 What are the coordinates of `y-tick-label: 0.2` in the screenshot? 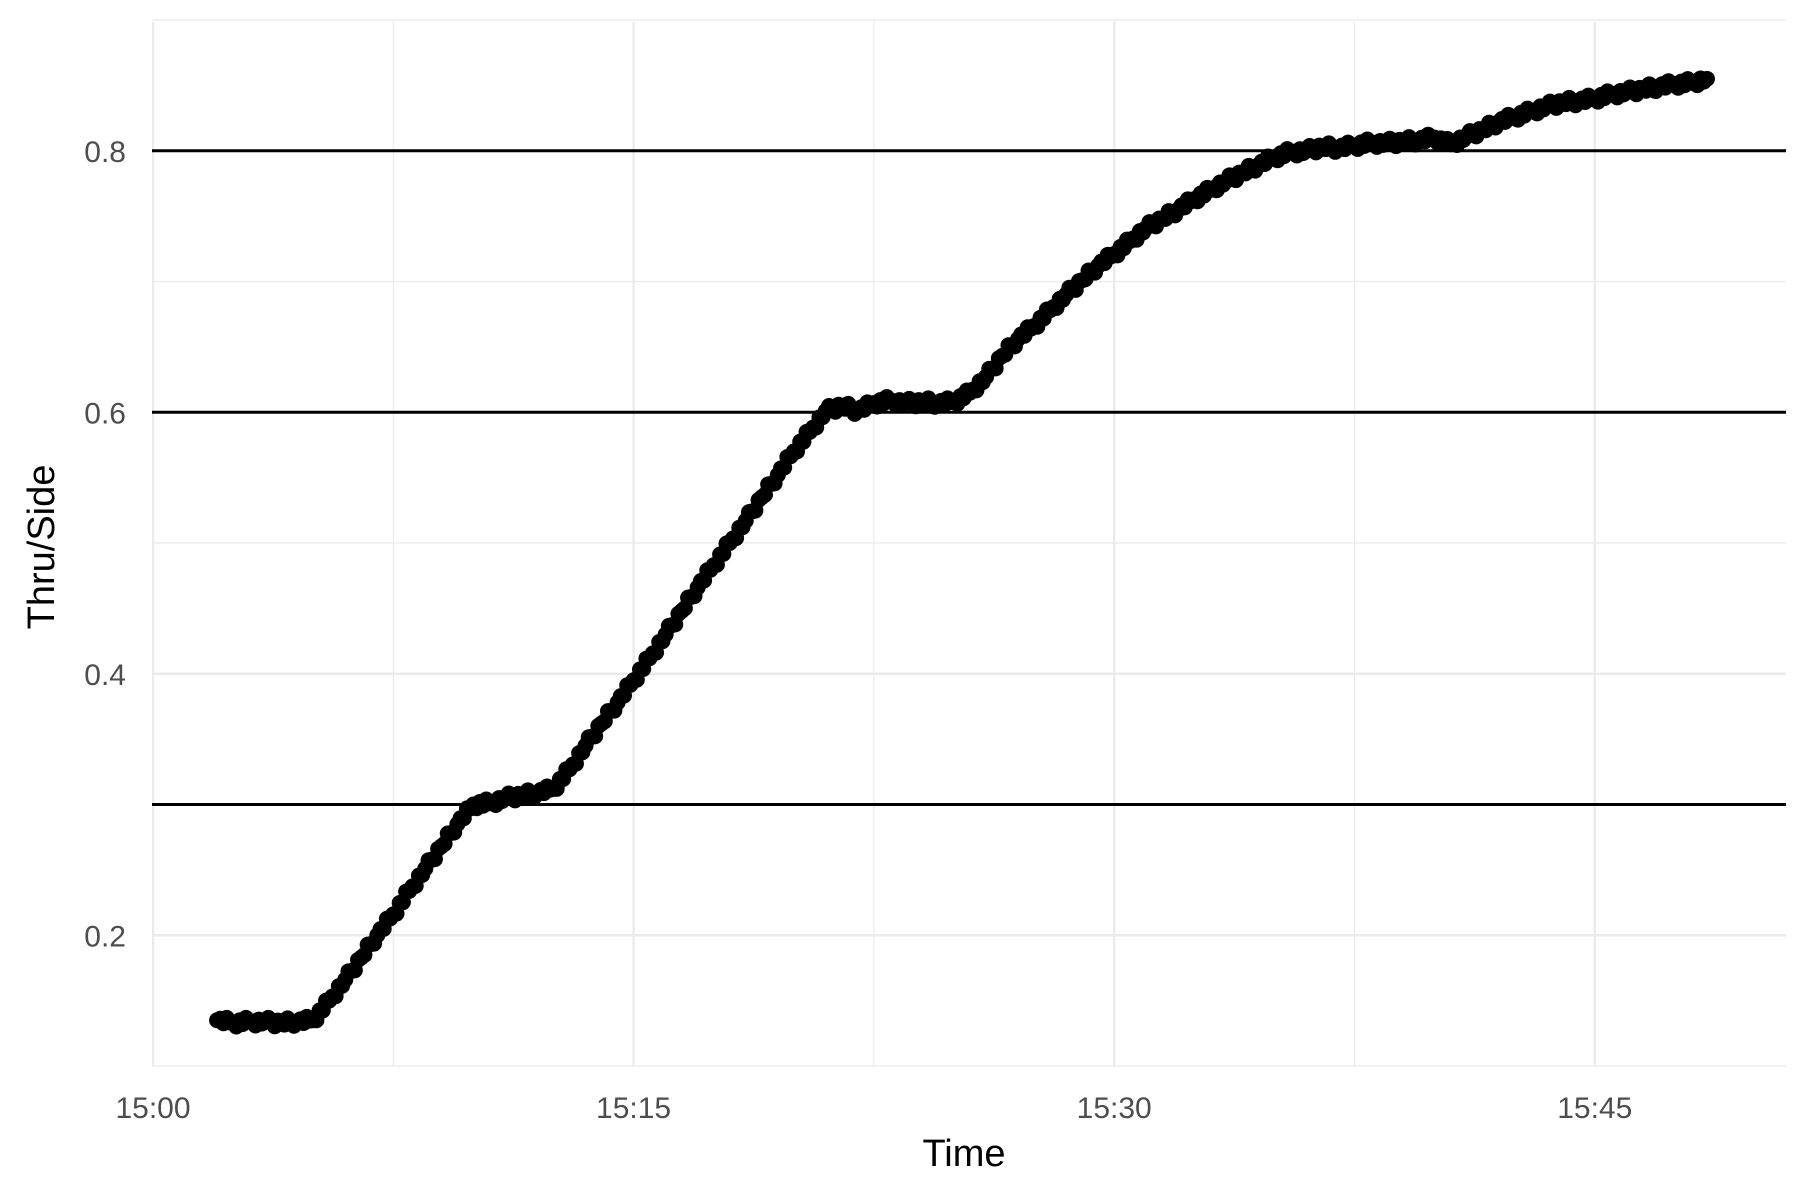 It's located at (105, 936).